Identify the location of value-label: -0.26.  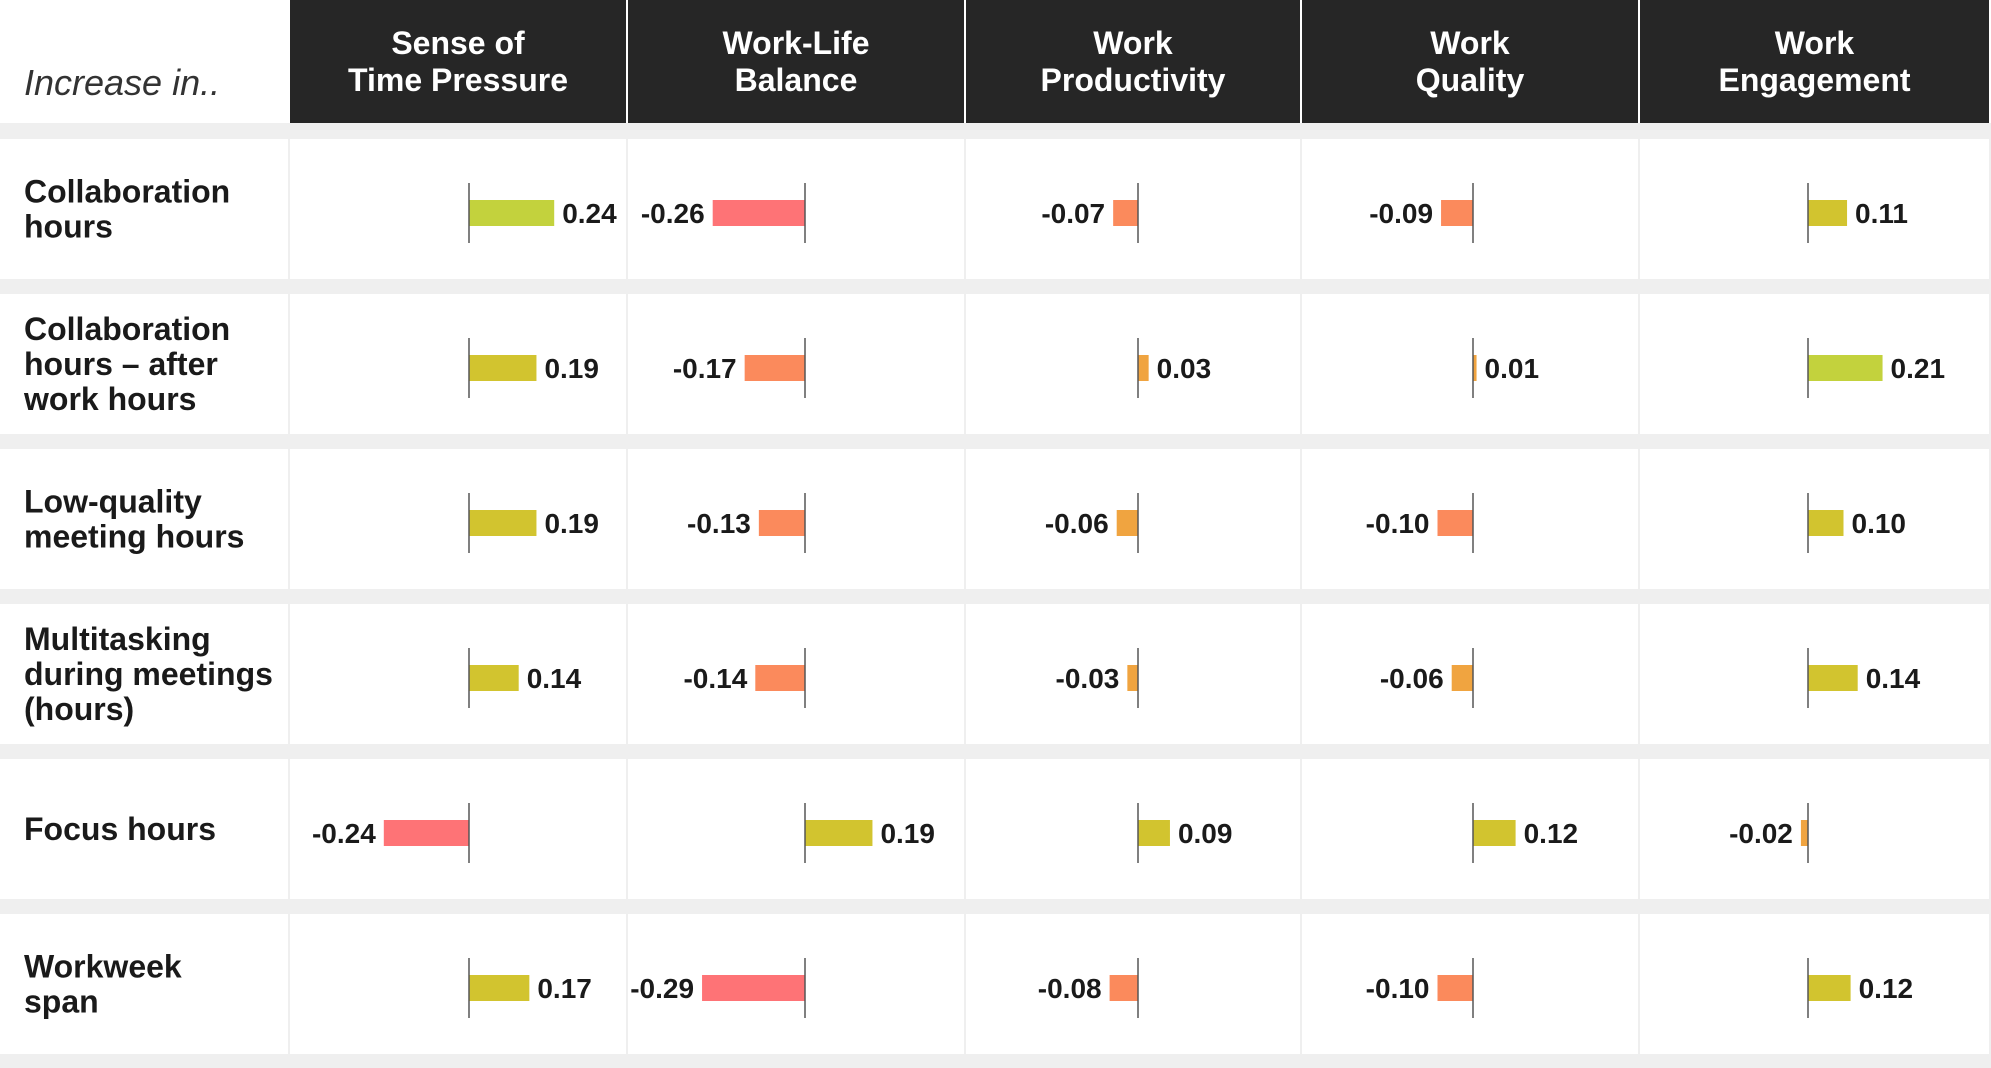
(673, 213).